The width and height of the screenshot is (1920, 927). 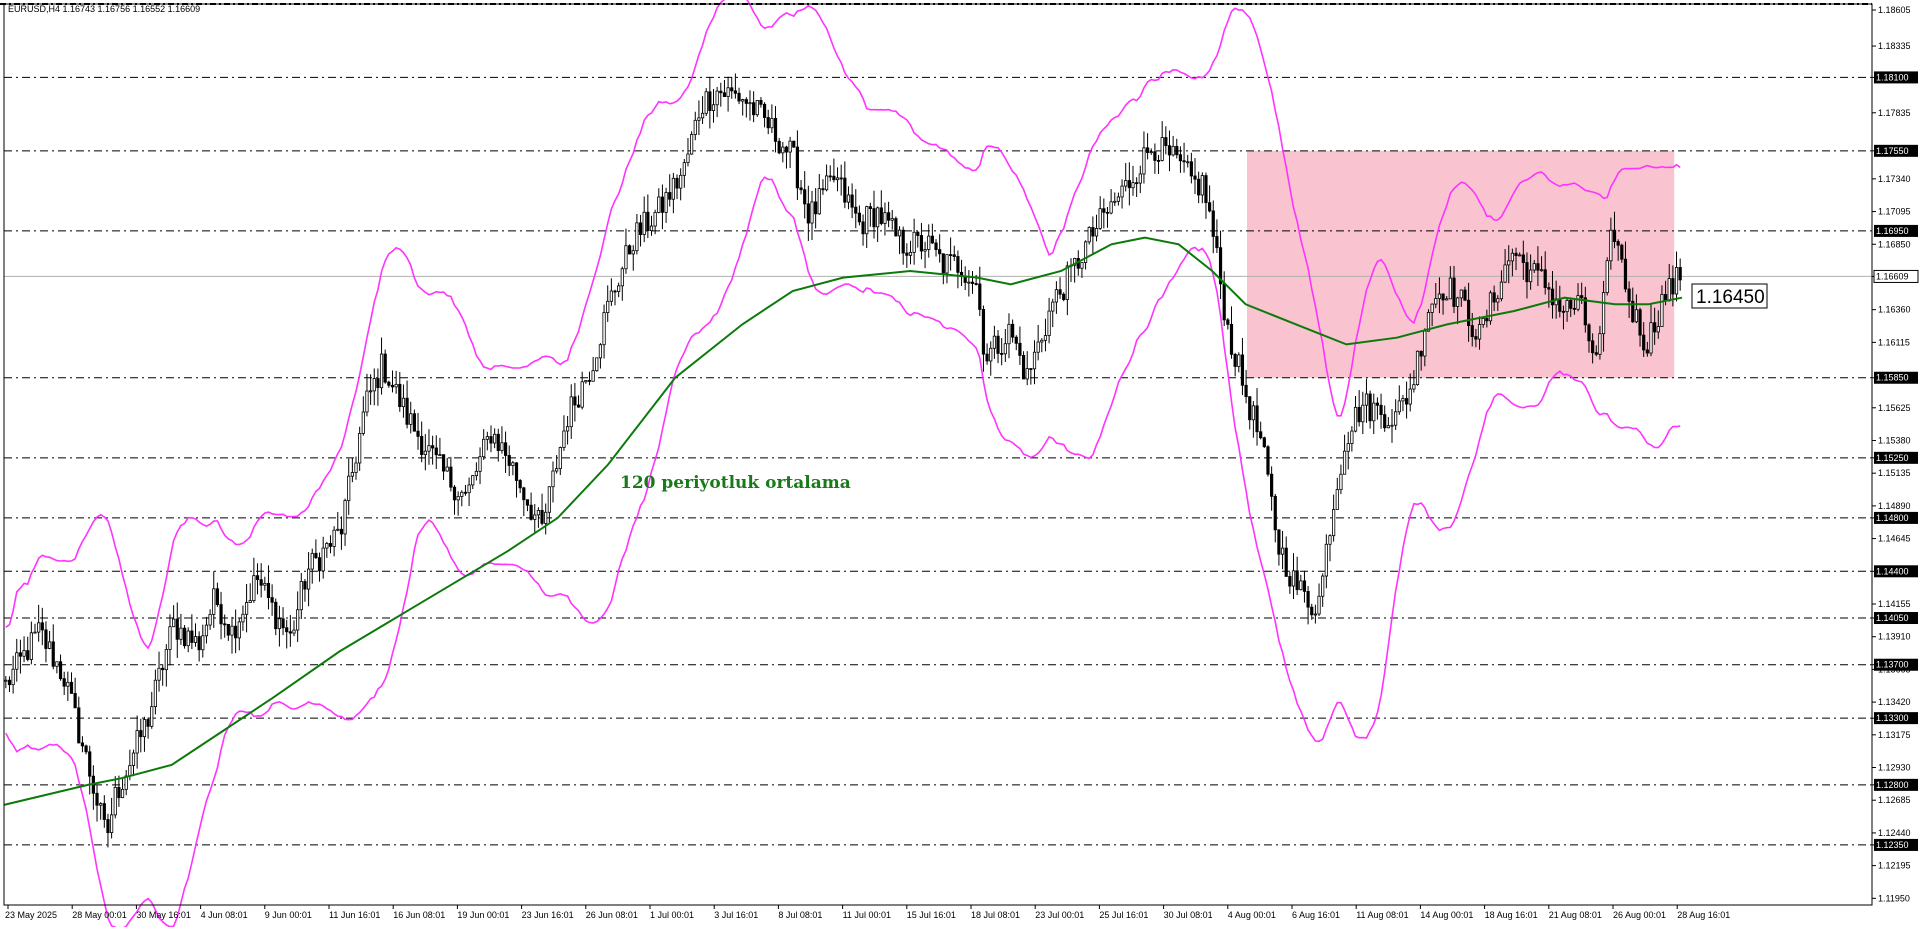 What do you see at coordinates (1894, 46) in the screenshot?
I see `y-tick-label: 1.18335` at bounding box center [1894, 46].